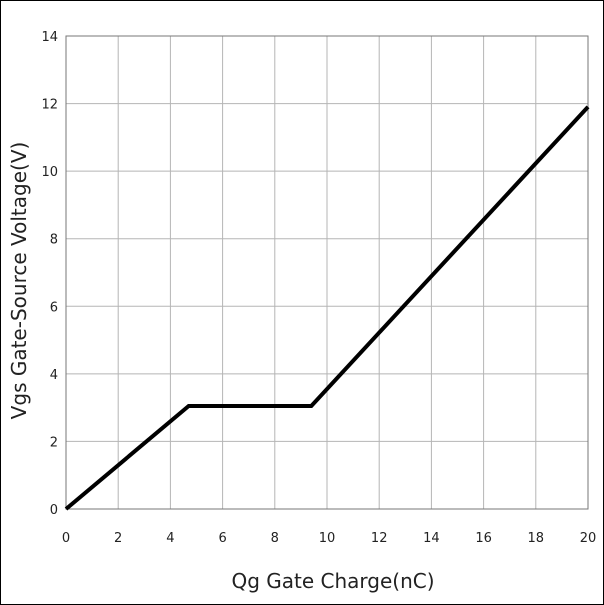 This screenshot has width=604, height=605. What do you see at coordinates (379, 538) in the screenshot?
I see `x-tick-label: 12` at bounding box center [379, 538].